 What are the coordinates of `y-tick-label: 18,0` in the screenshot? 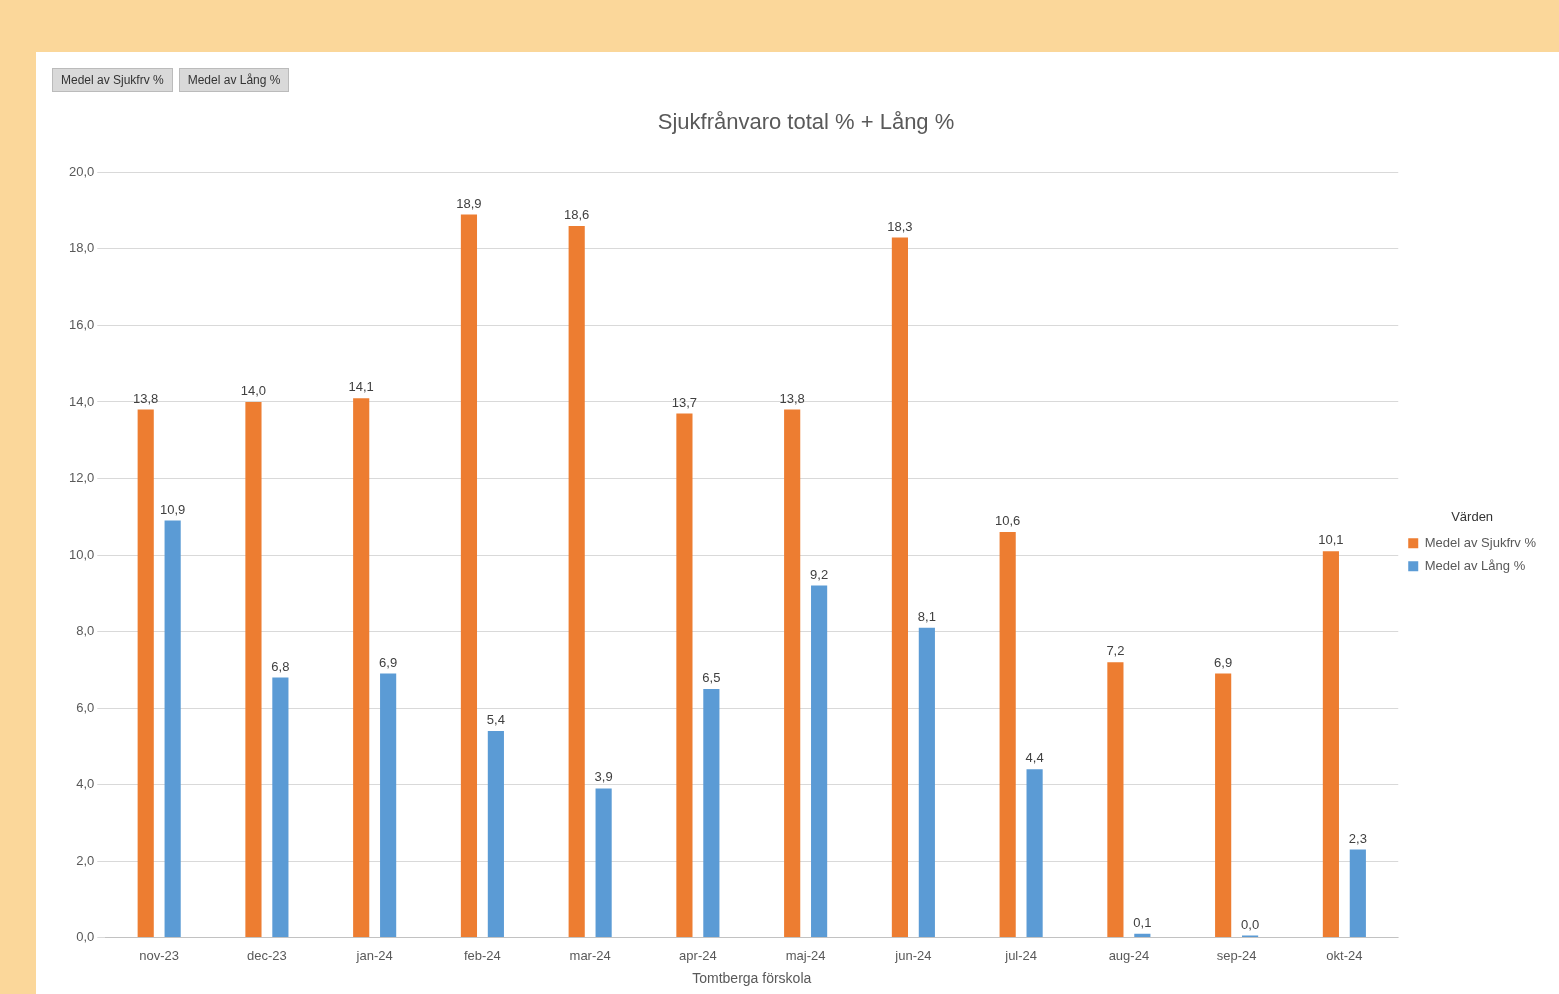 It's located at (81, 248).